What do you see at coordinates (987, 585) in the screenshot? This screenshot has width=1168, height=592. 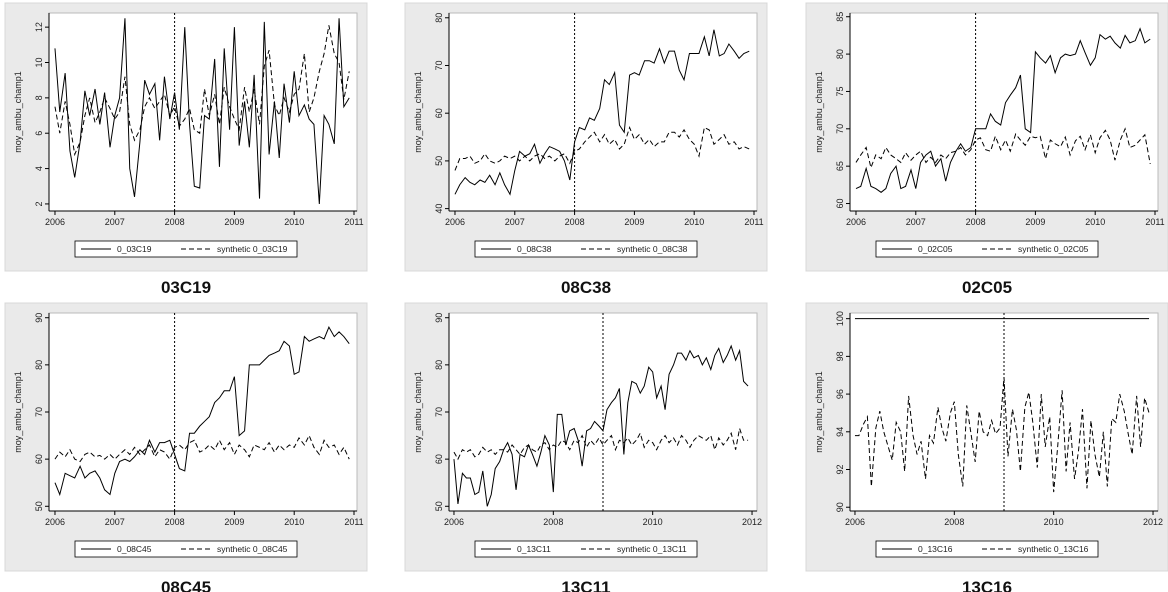 I see `panel-caption: 13C16` at bounding box center [987, 585].